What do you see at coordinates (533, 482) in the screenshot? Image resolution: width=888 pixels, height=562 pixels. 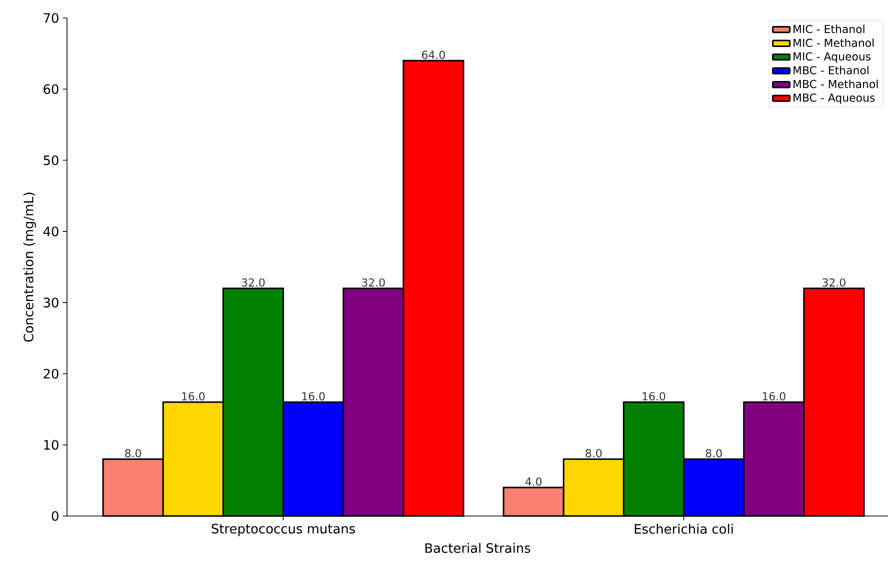 I see `data-label: 4.0` at bounding box center [533, 482].